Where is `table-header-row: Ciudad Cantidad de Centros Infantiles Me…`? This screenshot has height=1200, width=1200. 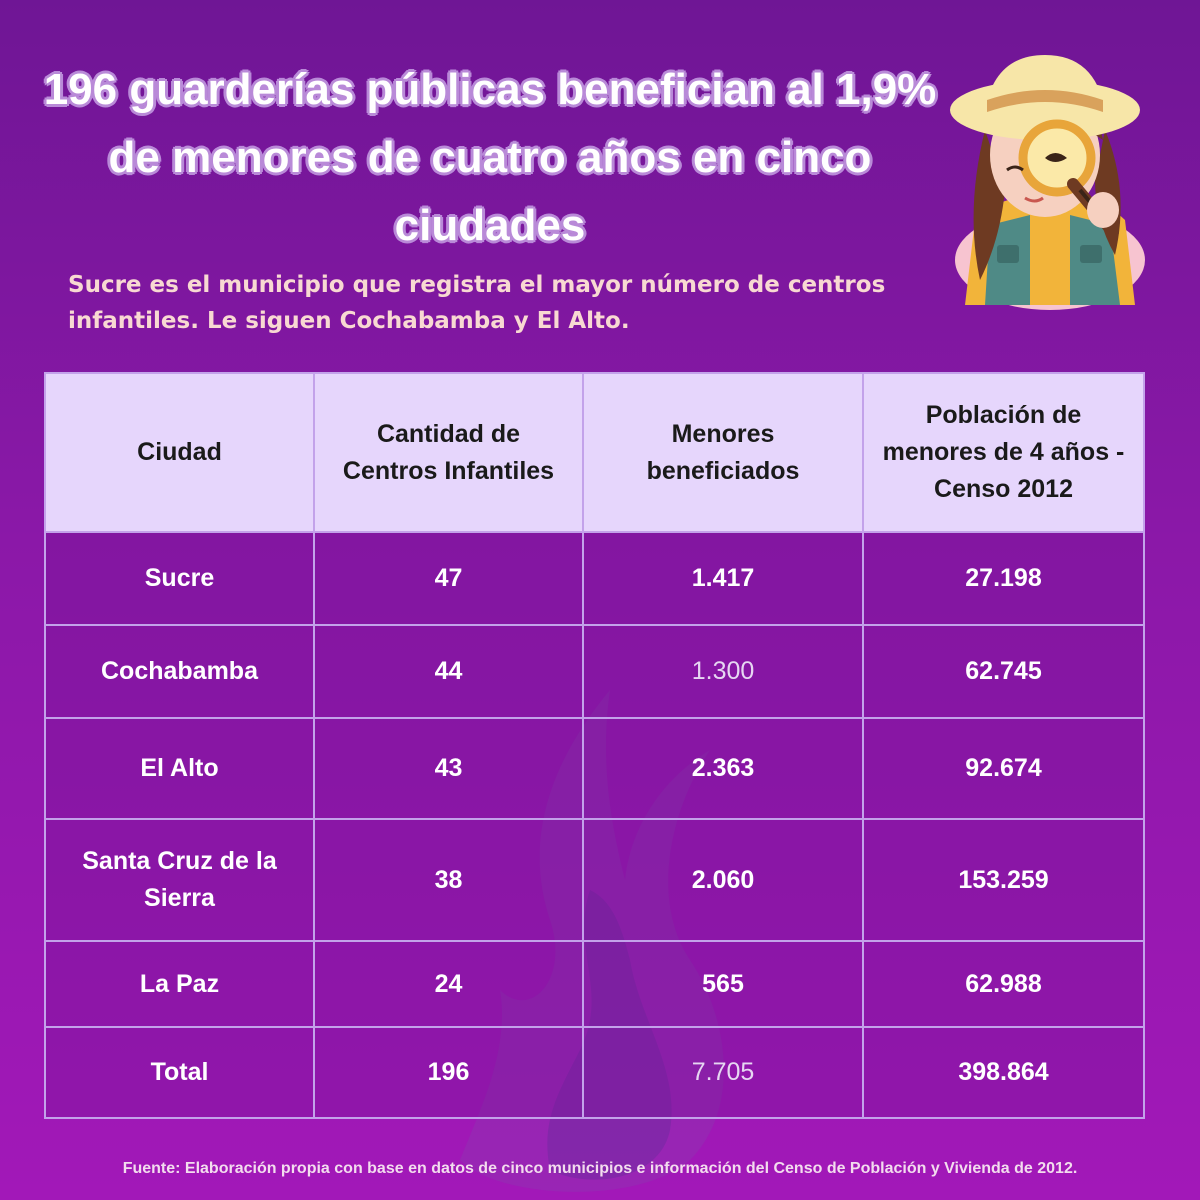
table-header-row: Ciudad Cantidad de Centros Infantiles Me… is located at coordinates (594, 452).